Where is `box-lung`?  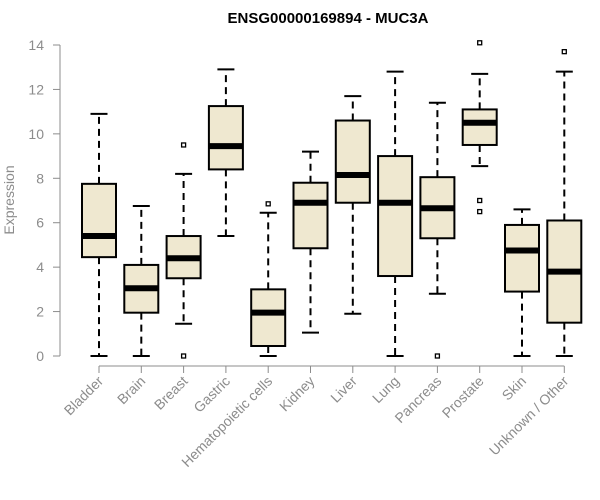 box-lung is located at coordinates (395, 213).